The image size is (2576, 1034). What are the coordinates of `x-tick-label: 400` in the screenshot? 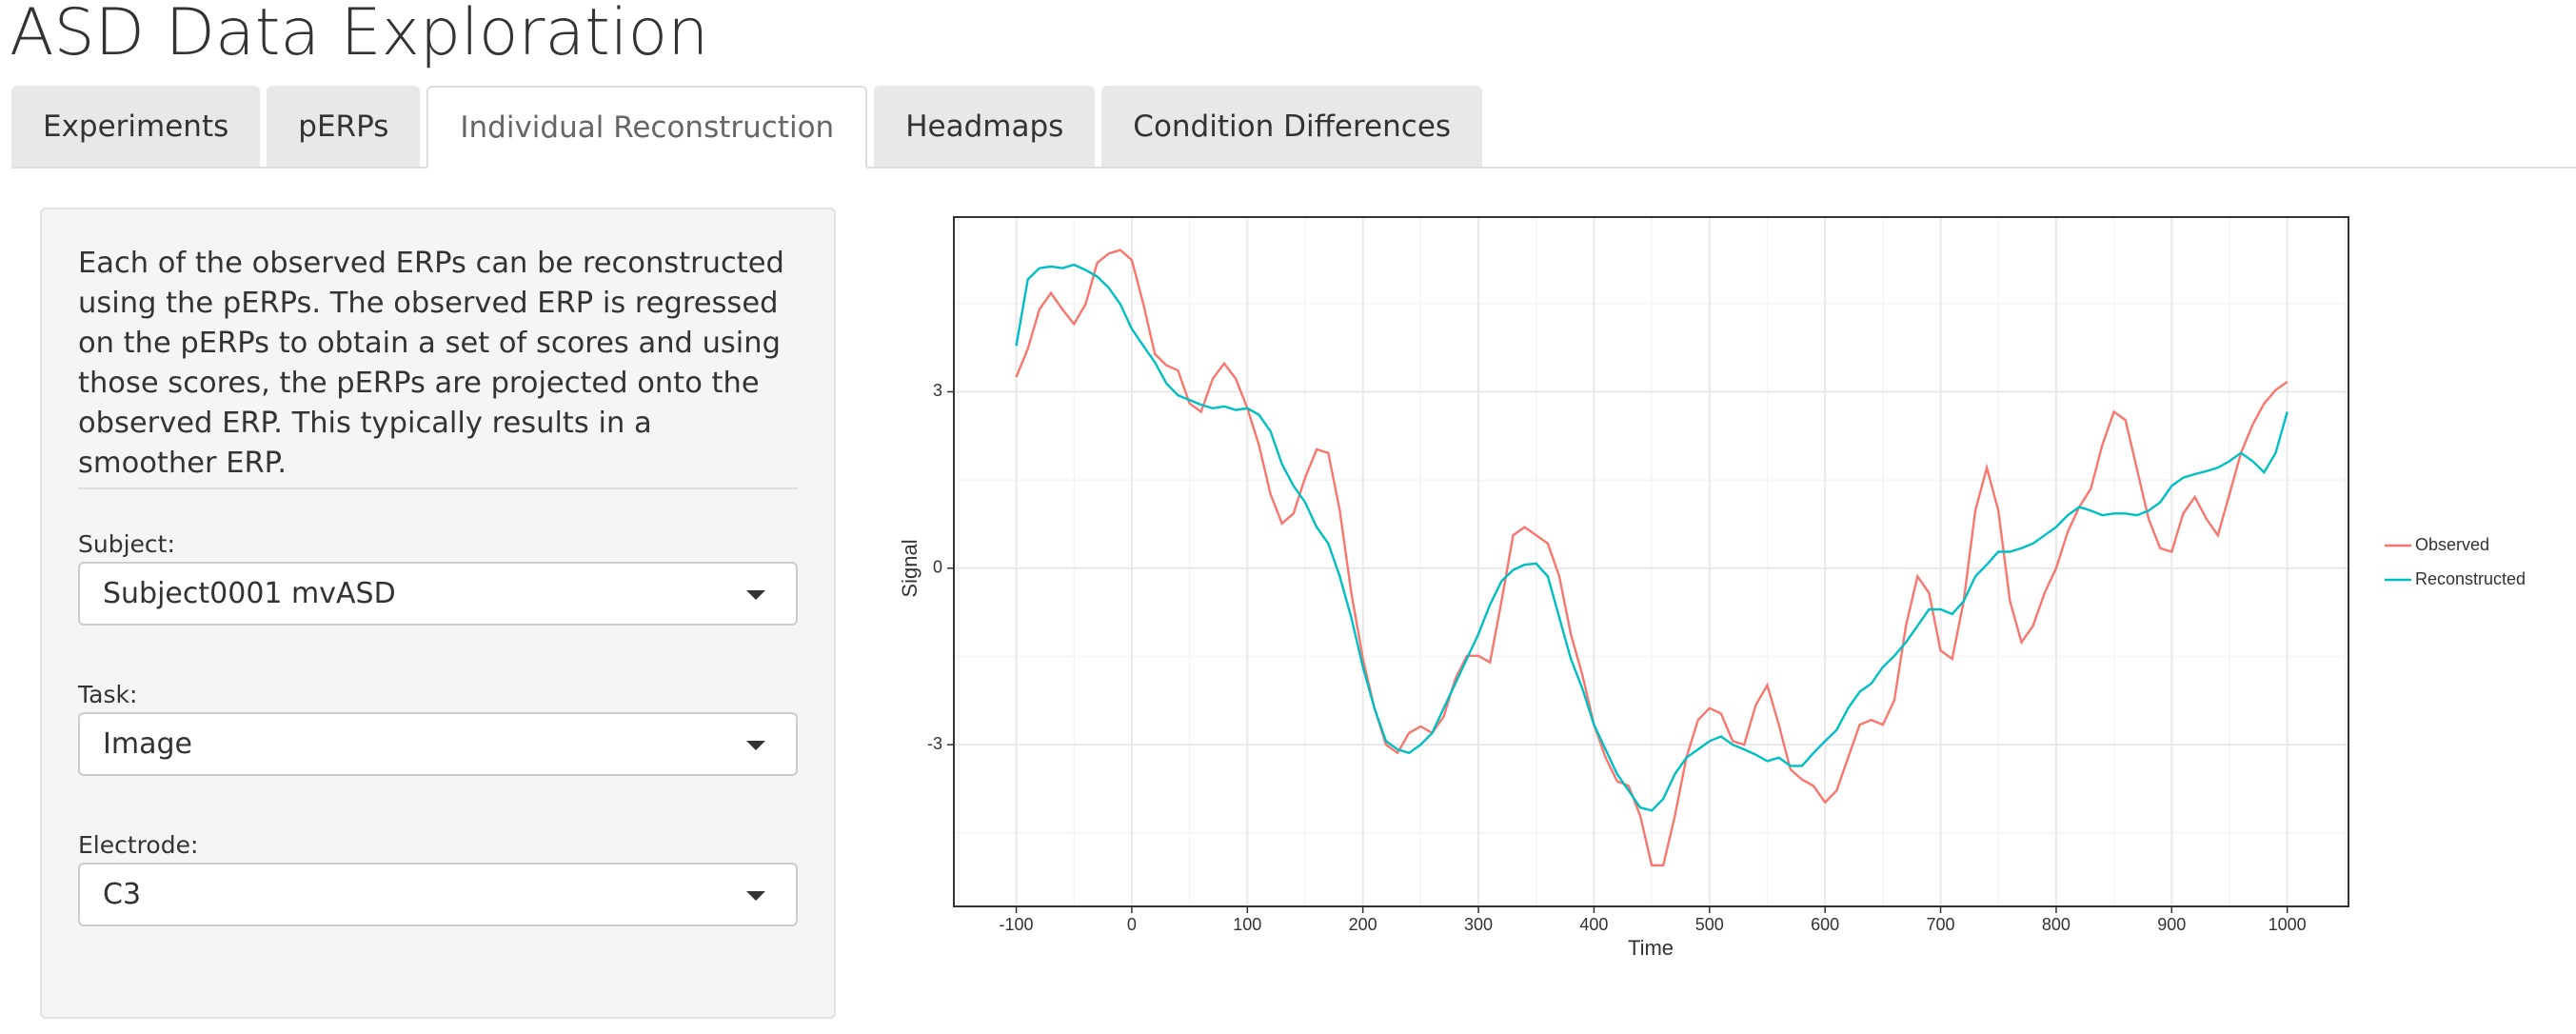 It's located at (1593, 925).